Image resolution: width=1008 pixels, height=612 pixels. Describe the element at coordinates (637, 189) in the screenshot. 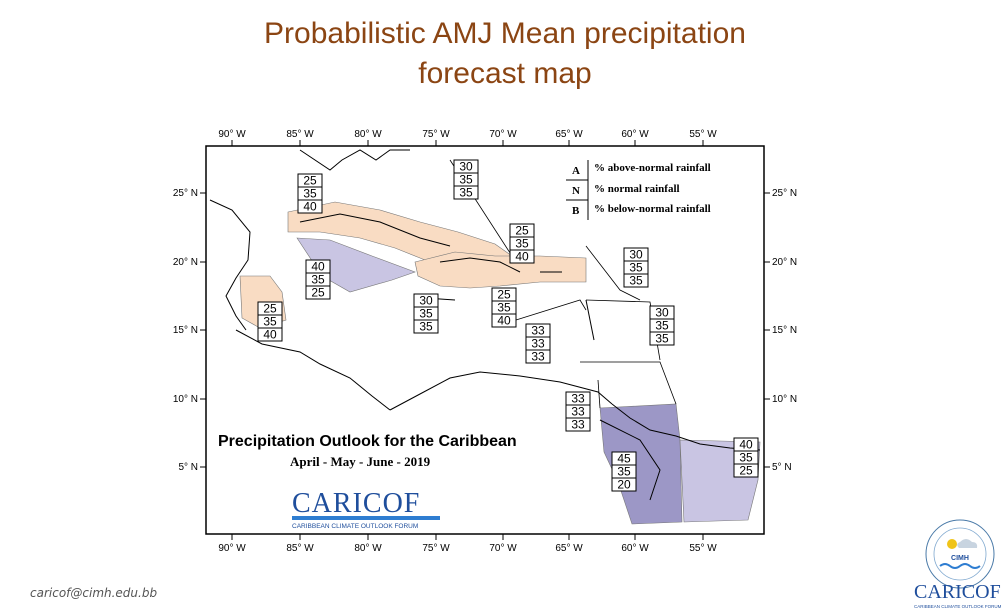

I see `legend-text-n: % normal rainfall` at that location.